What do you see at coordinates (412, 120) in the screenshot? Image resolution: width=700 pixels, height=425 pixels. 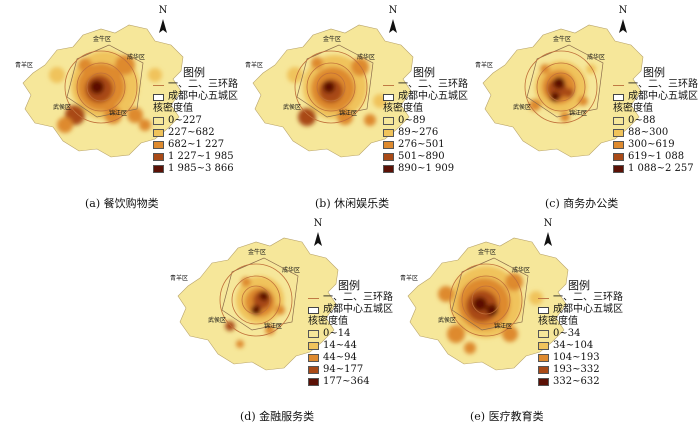 I see `legend-class-label: 0~89` at bounding box center [412, 120].